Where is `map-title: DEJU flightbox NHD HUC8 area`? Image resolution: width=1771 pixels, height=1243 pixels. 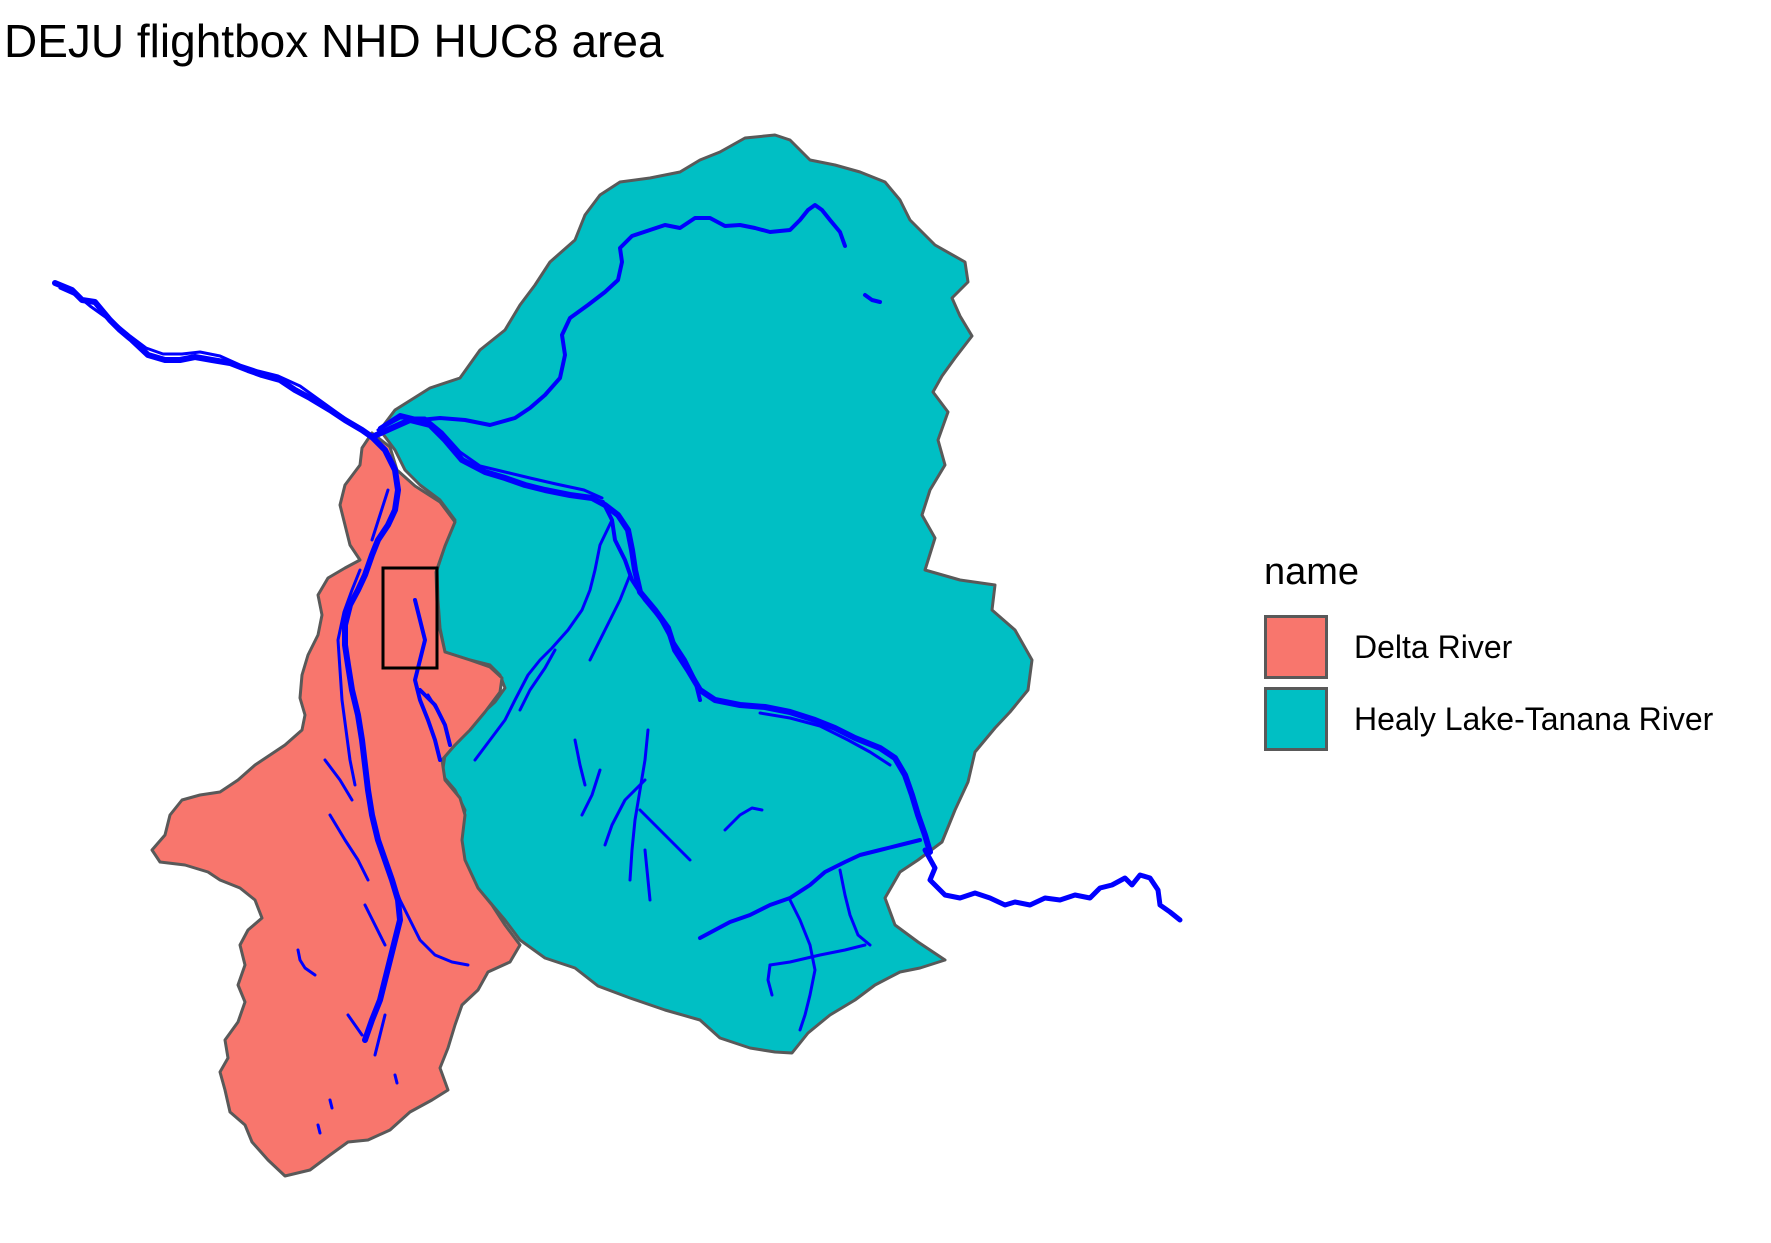 map-title: DEJU flightbox NHD HUC8 area is located at coordinates (334, 41).